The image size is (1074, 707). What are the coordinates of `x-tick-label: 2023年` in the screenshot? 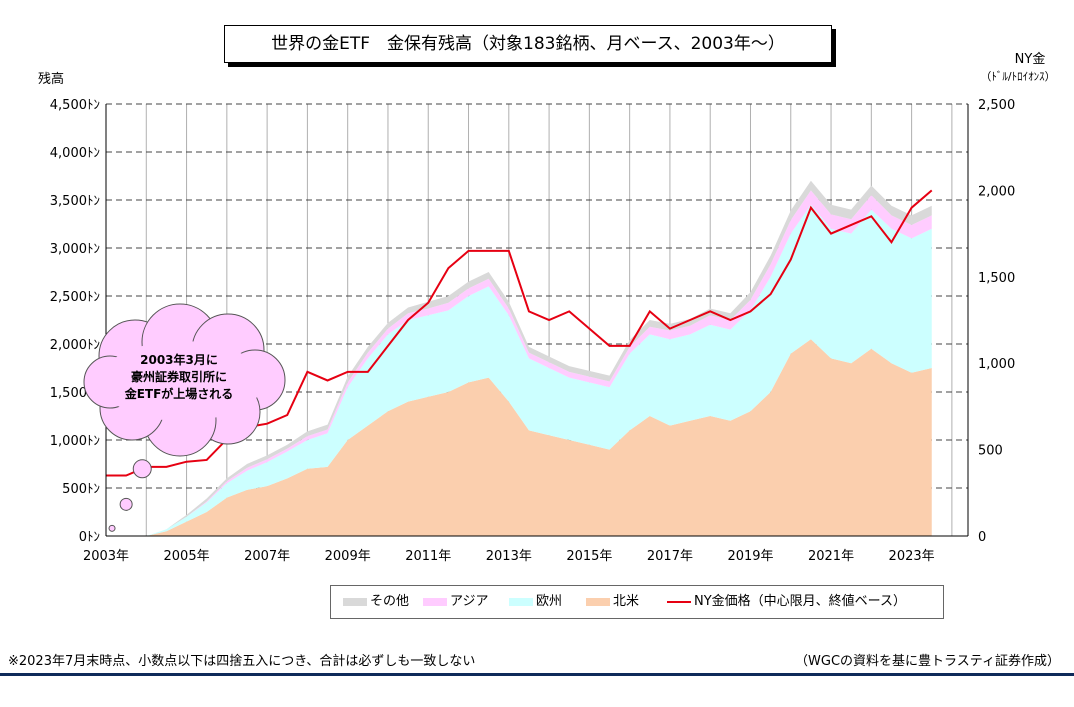 It's located at (912, 556).